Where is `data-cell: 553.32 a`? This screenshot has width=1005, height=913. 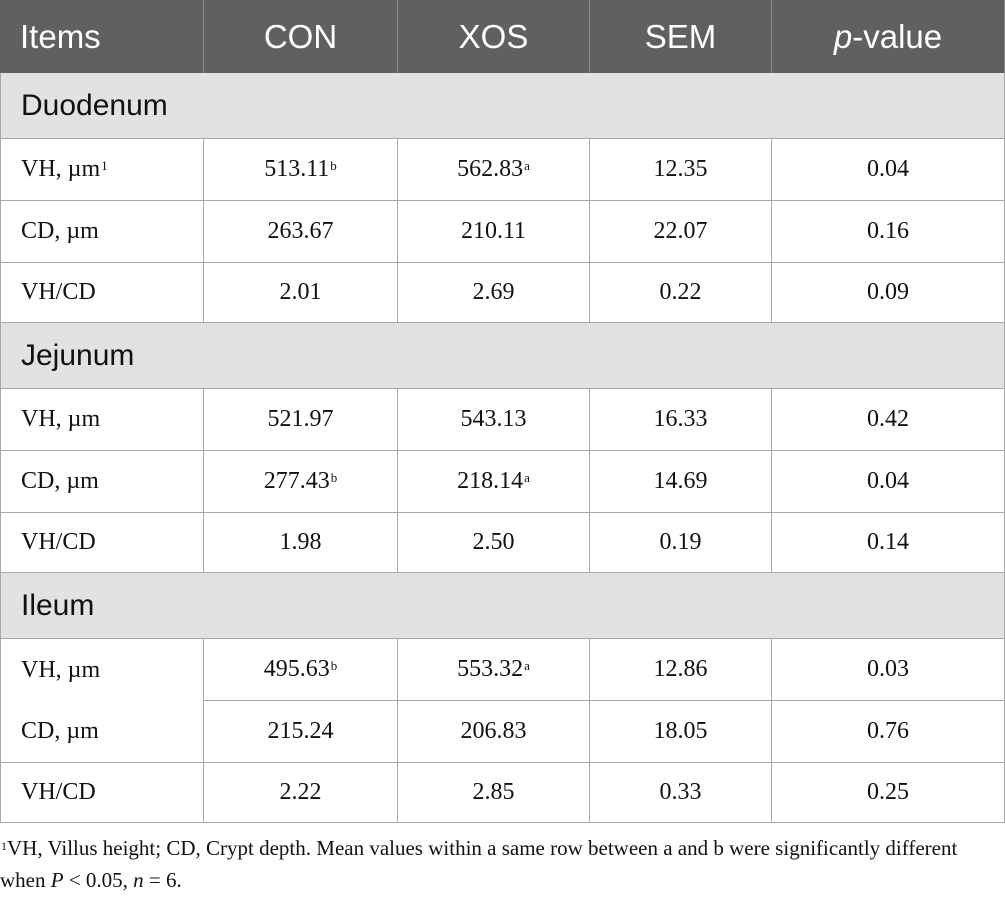
data-cell: 553.32 a is located at coordinates (494, 670).